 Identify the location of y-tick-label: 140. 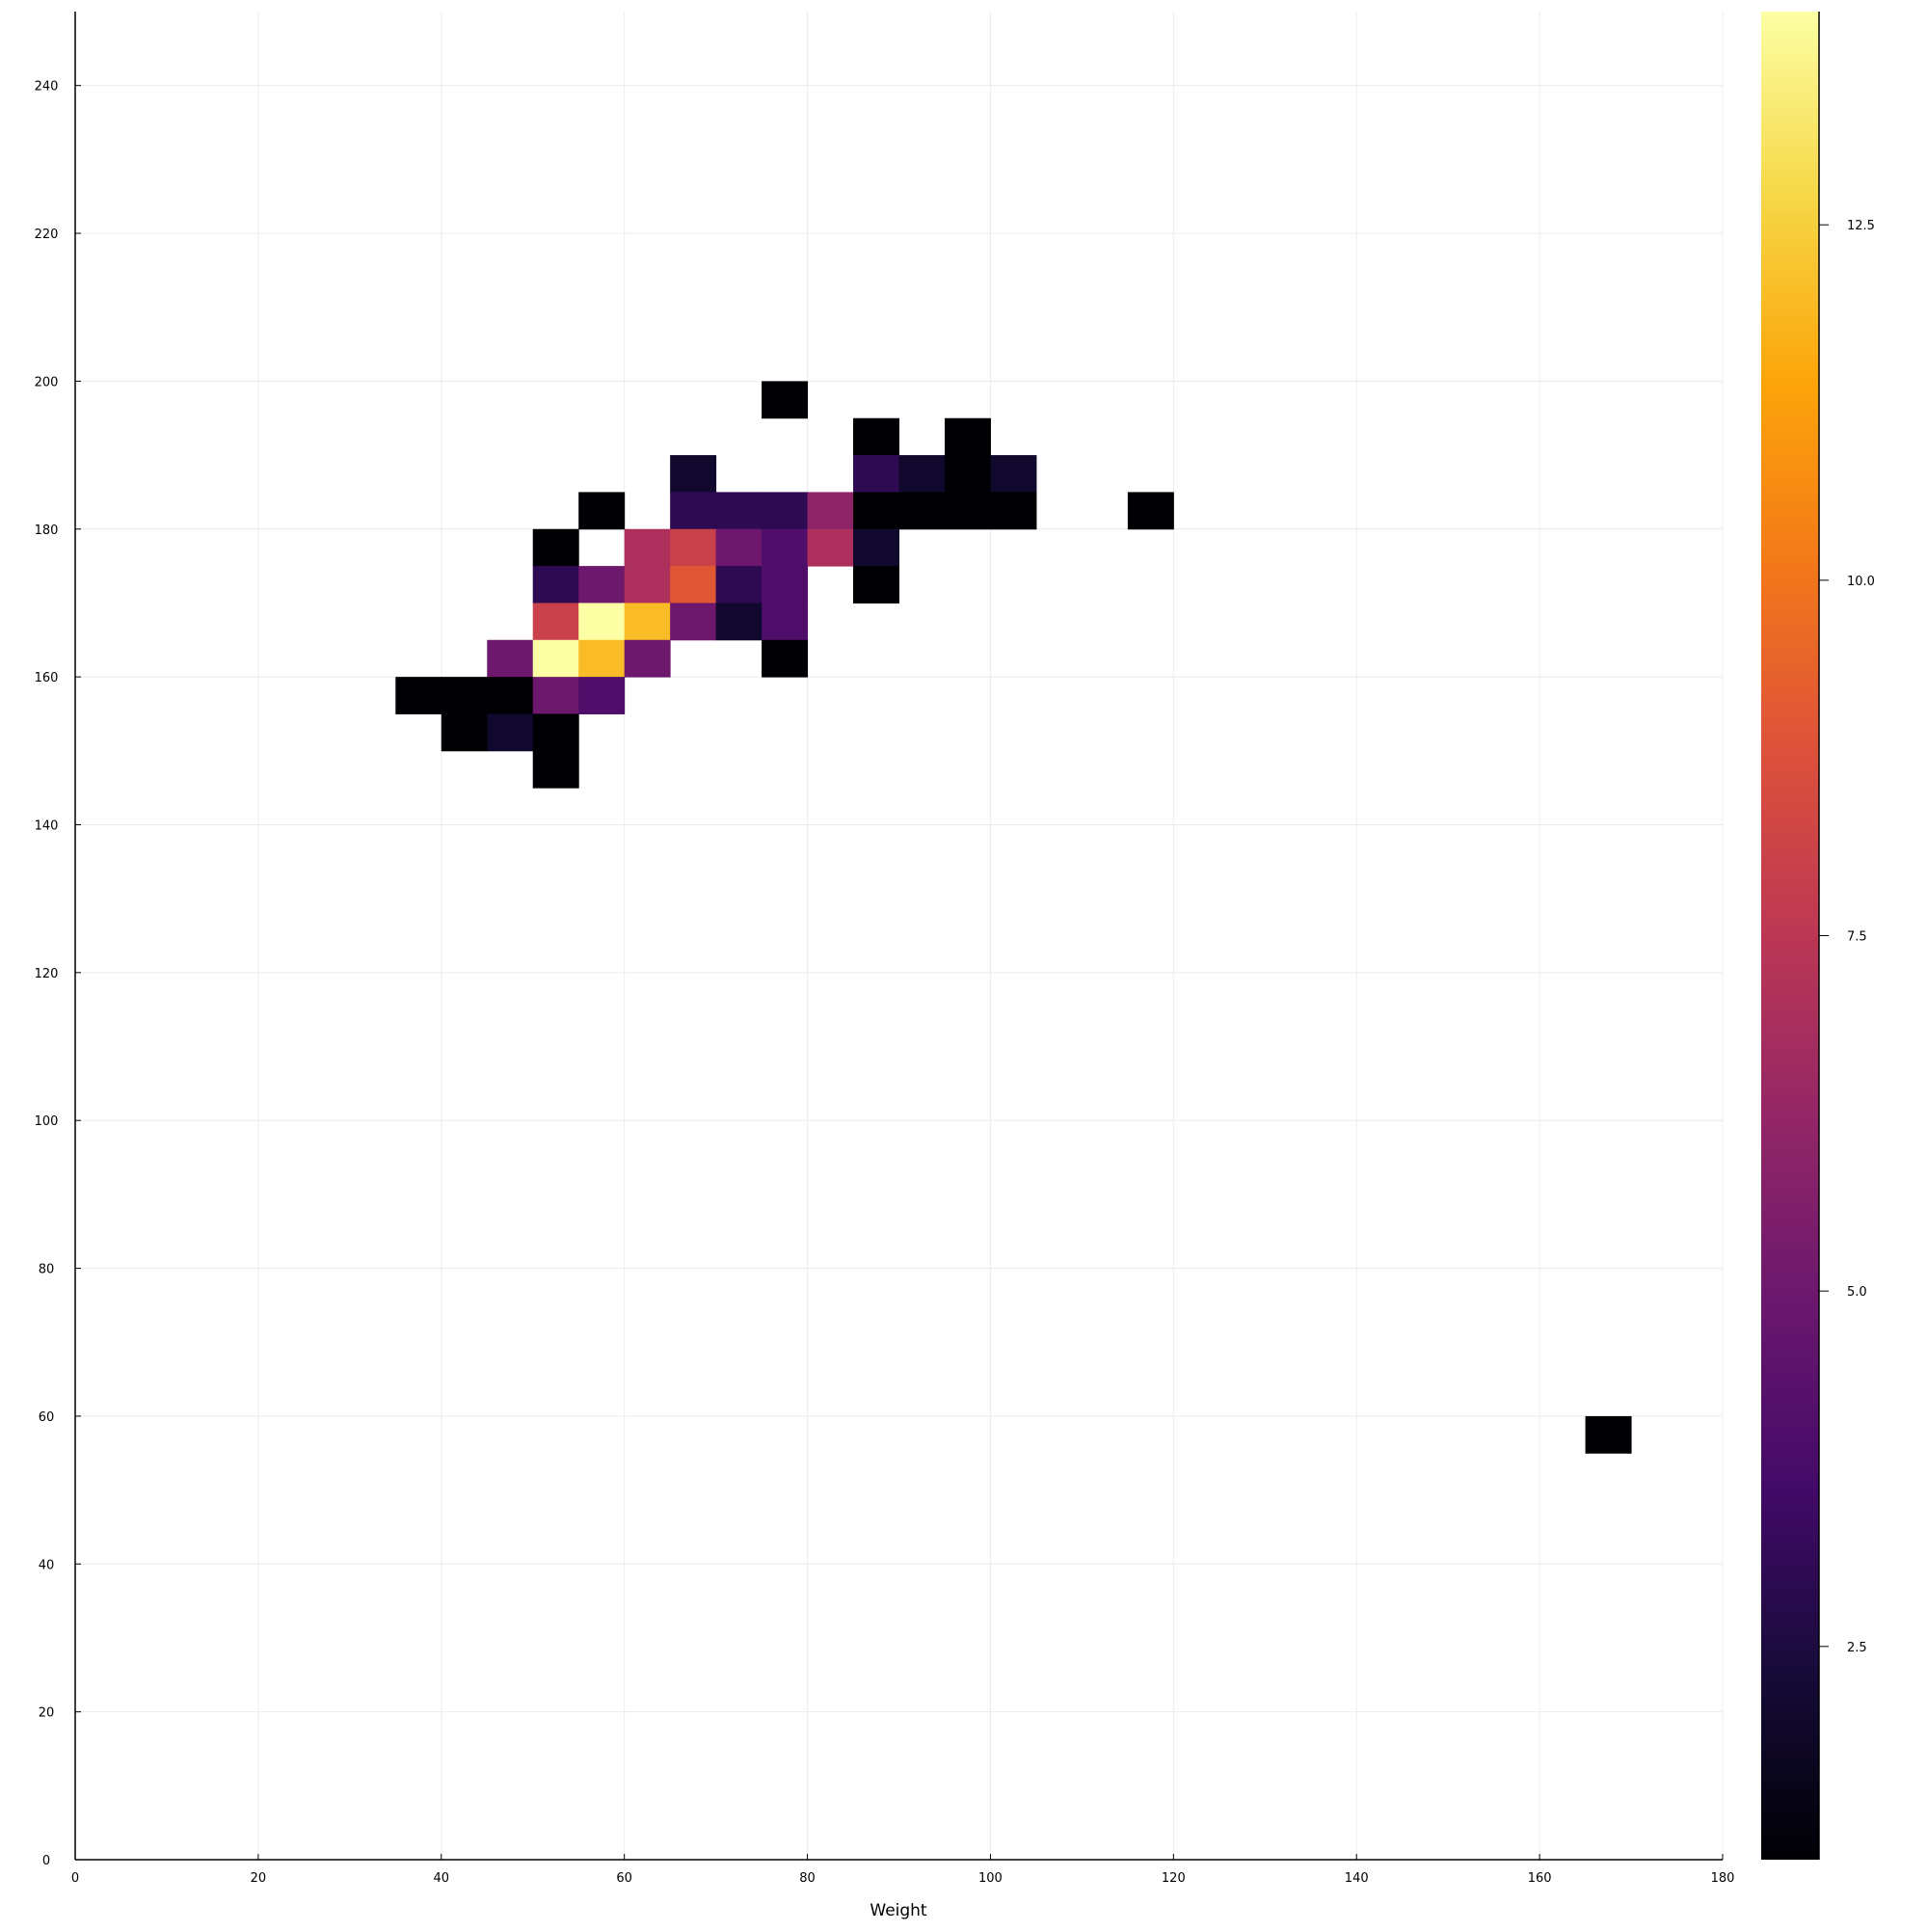
(47, 826).